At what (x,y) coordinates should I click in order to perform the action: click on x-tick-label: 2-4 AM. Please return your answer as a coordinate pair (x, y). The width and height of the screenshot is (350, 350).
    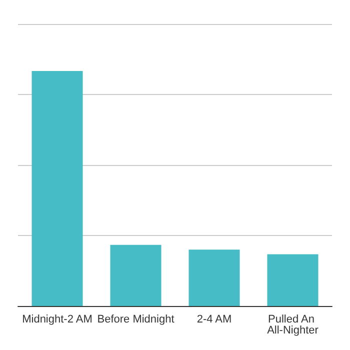
    Looking at the image, I should click on (214, 320).